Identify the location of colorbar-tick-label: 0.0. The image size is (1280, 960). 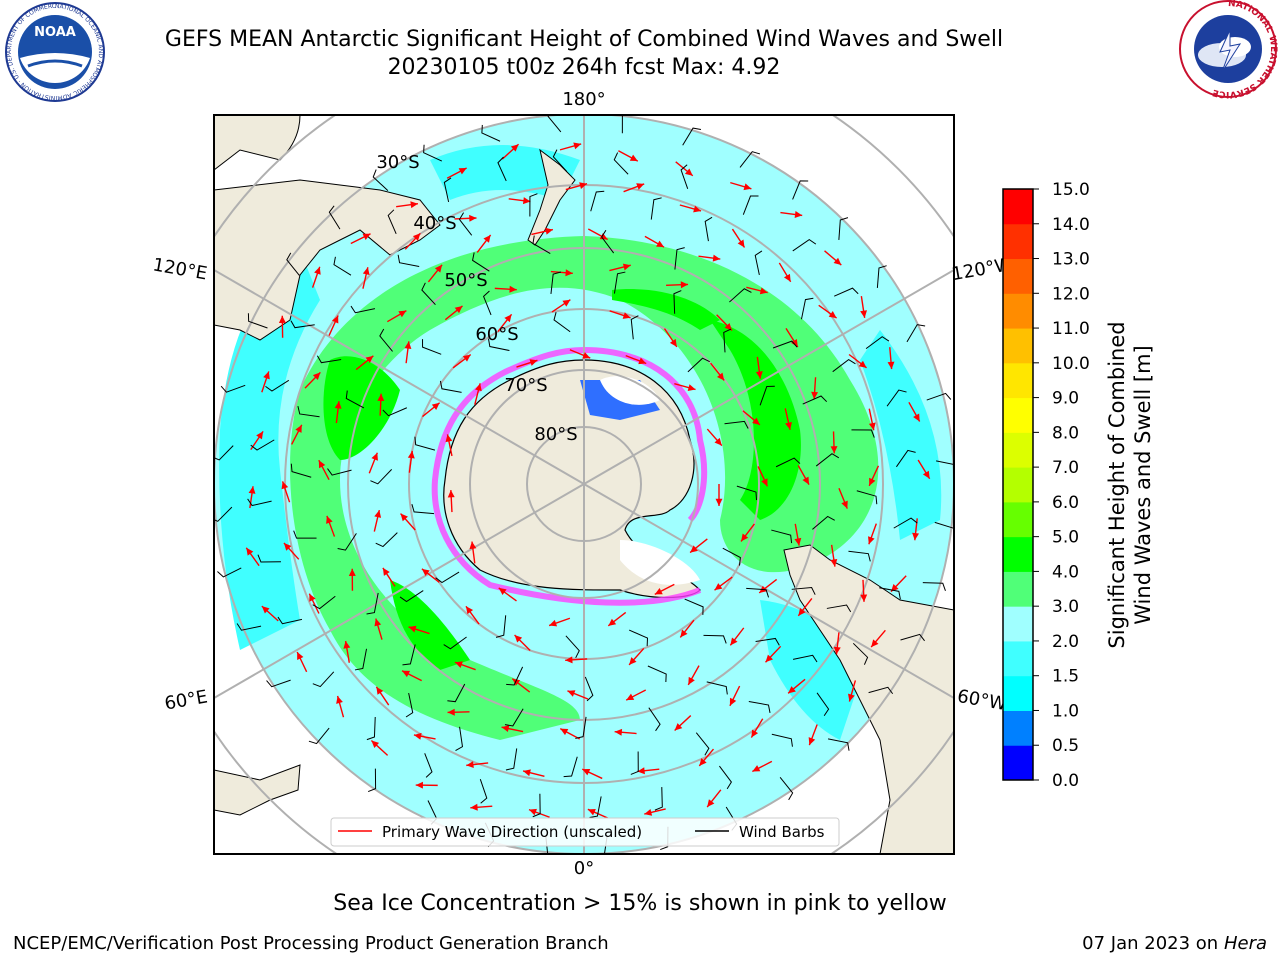
(1065, 781).